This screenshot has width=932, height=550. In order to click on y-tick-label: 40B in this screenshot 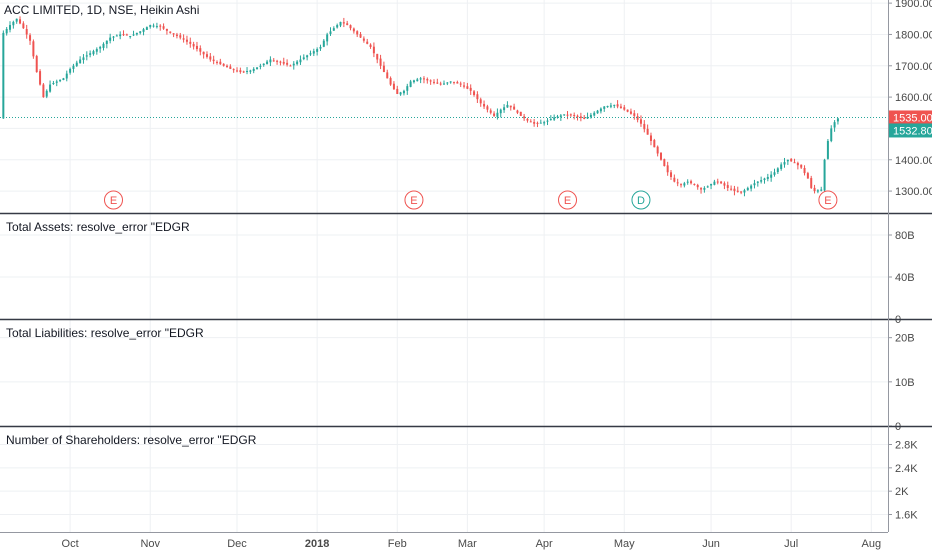, I will do `click(905, 278)`.